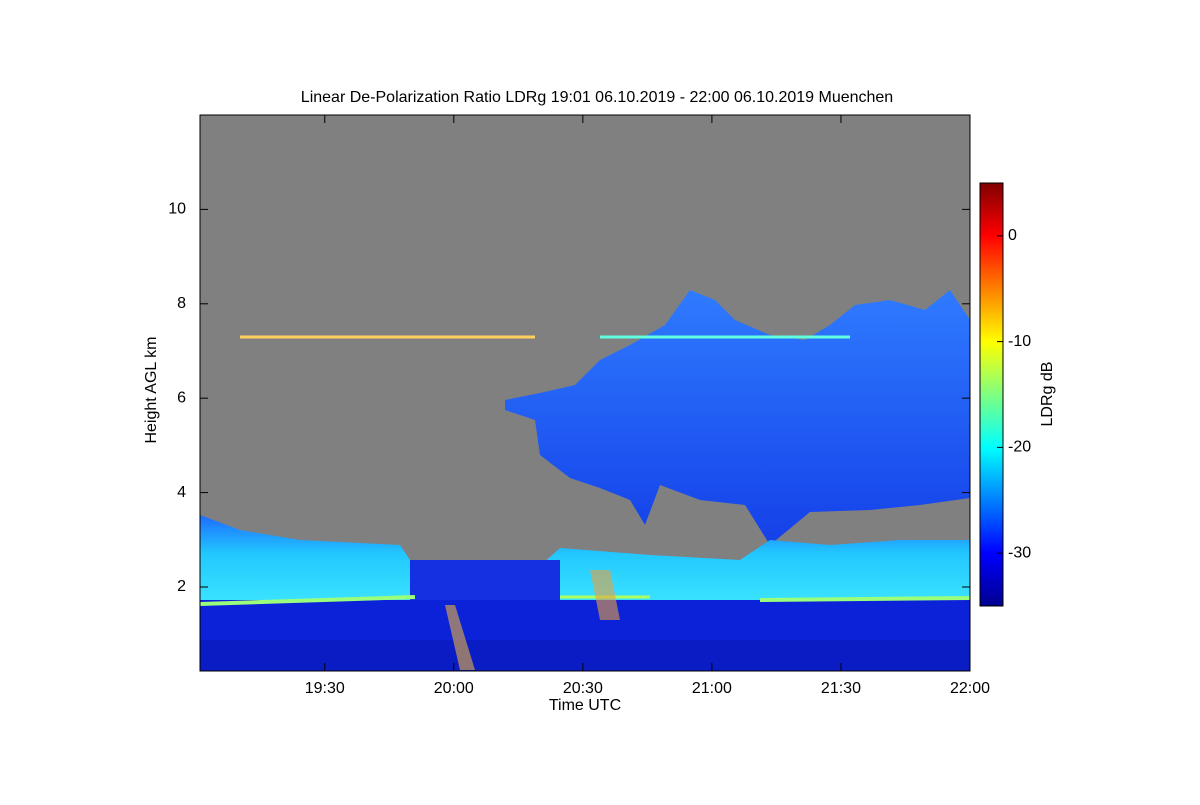 The image size is (1200, 805). What do you see at coordinates (585, 655) in the screenshot?
I see `surface-dark` at bounding box center [585, 655].